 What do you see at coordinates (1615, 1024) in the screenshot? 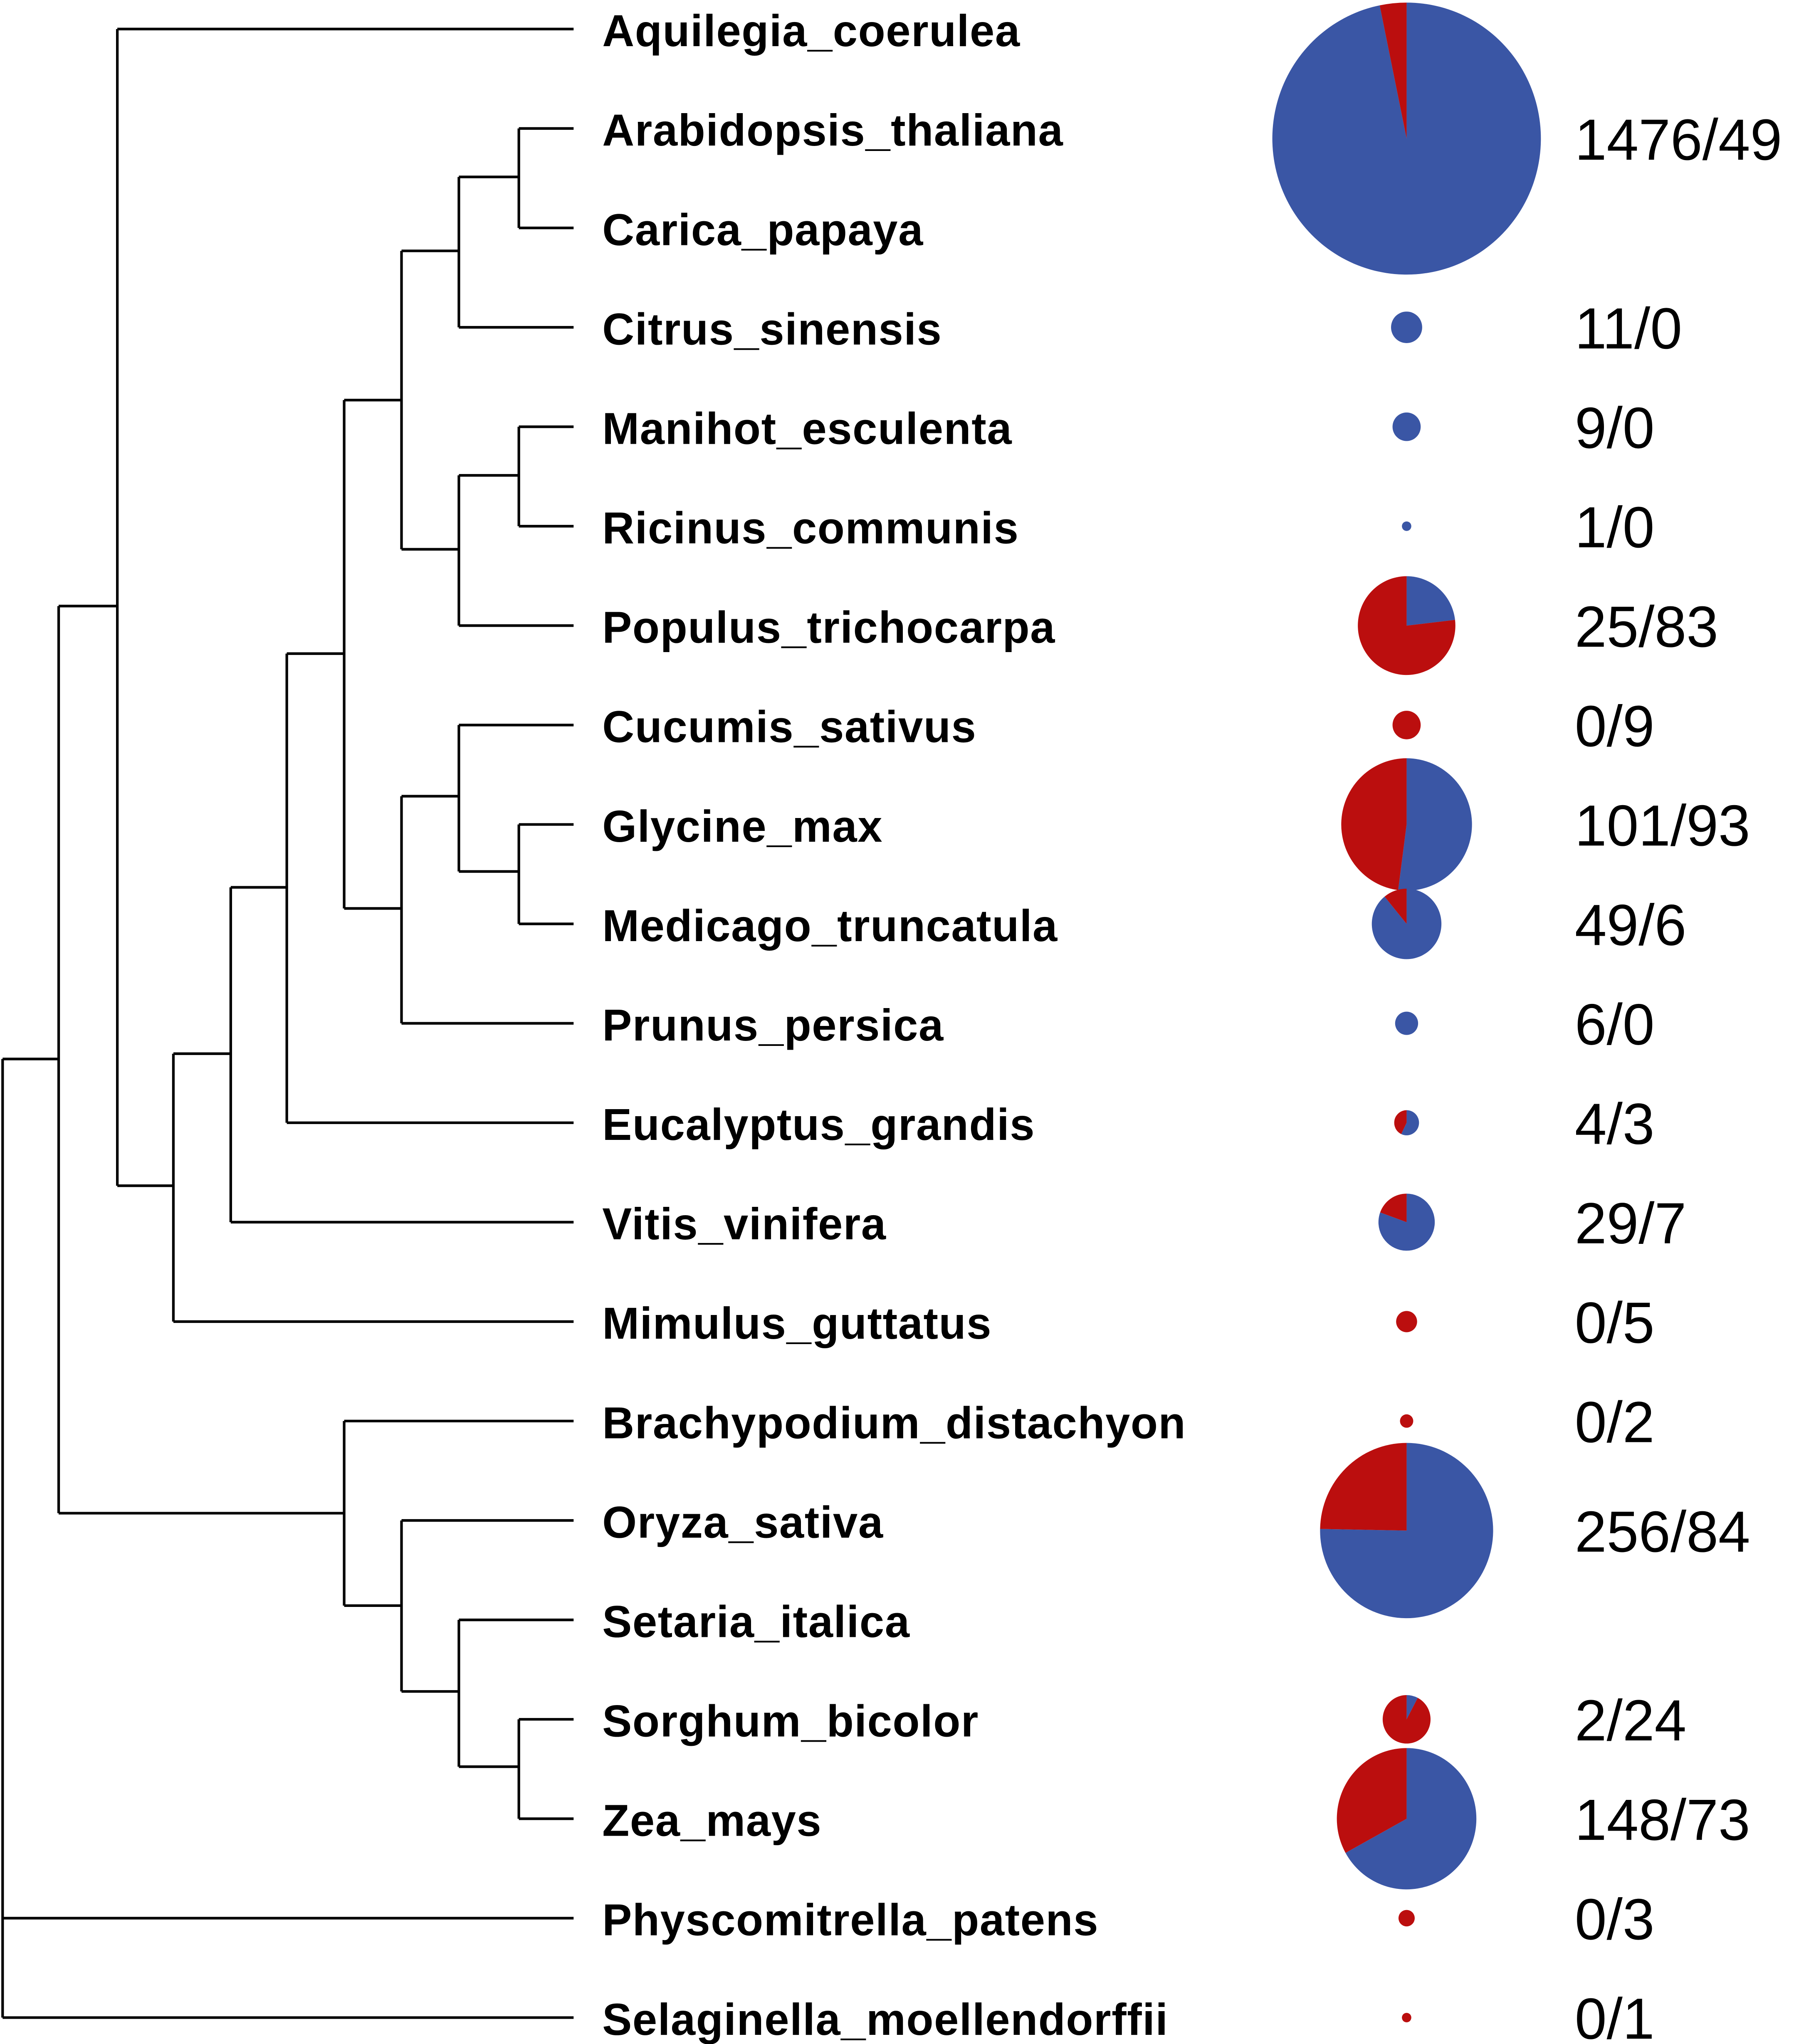
I see `count-label: 6/0` at bounding box center [1615, 1024].